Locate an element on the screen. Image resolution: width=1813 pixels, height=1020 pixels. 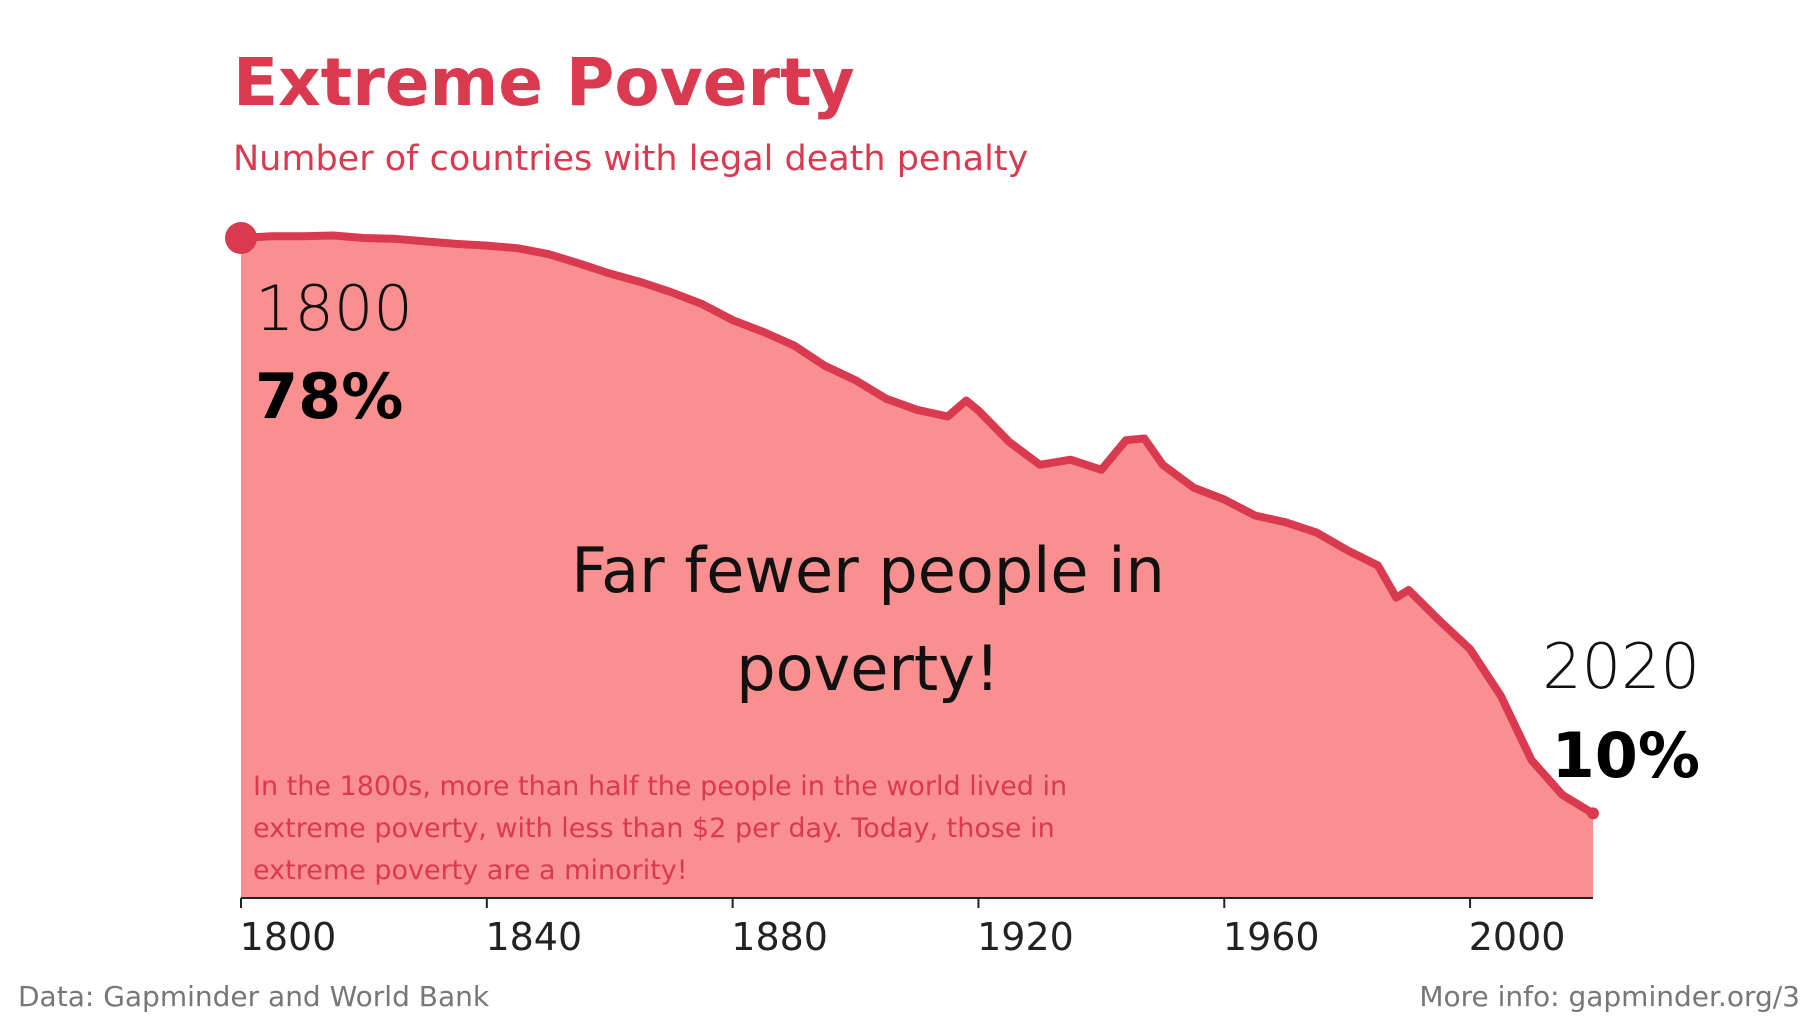
headline-line-2: poverty! is located at coordinates (867, 668).